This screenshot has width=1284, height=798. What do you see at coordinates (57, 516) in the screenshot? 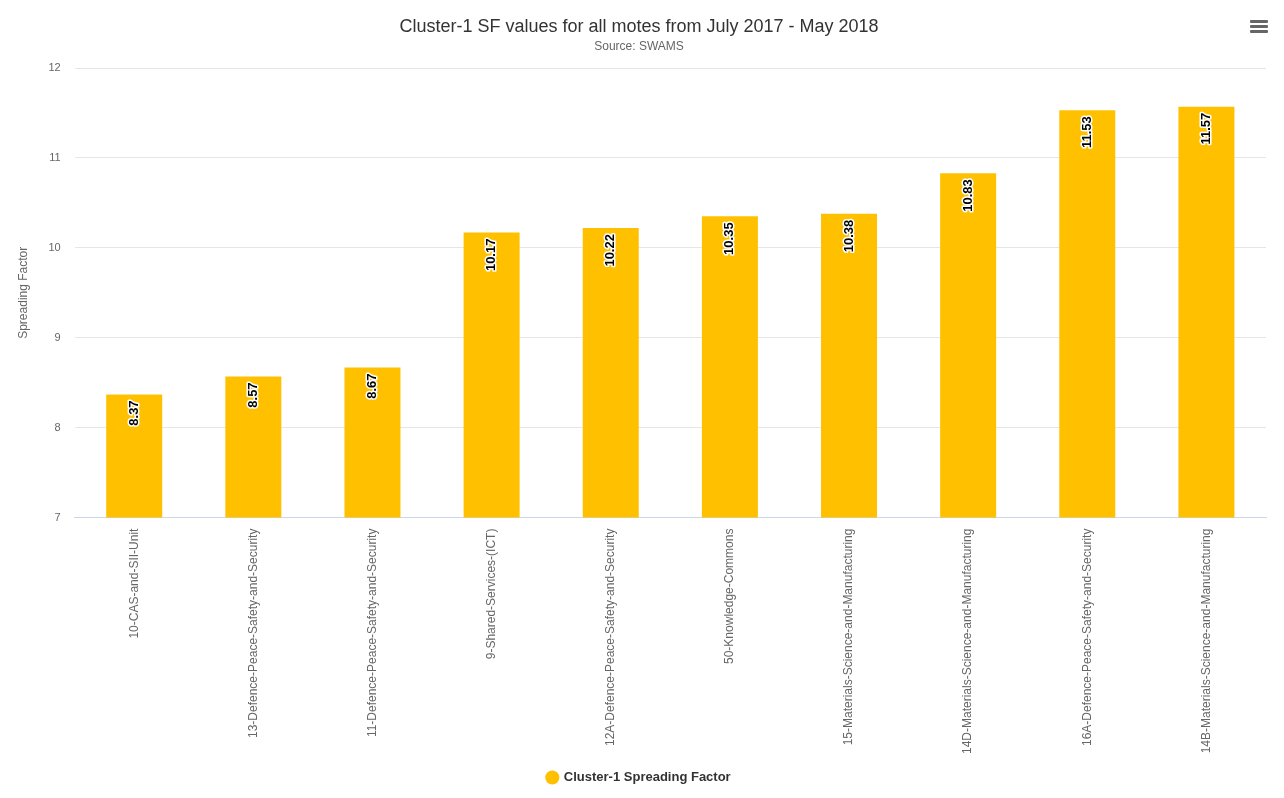
I see `y-tick-label: 7` at bounding box center [57, 516].